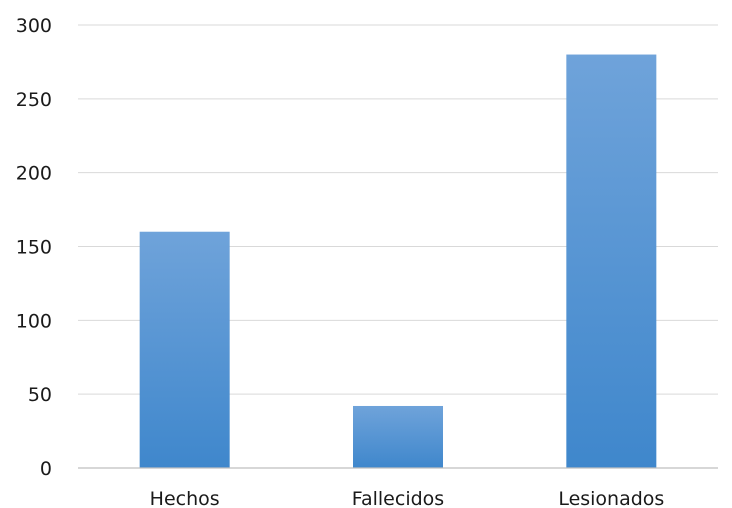 This screenshot has height=508, width=732. I want to click on bar-hechos, so click(184, 349).